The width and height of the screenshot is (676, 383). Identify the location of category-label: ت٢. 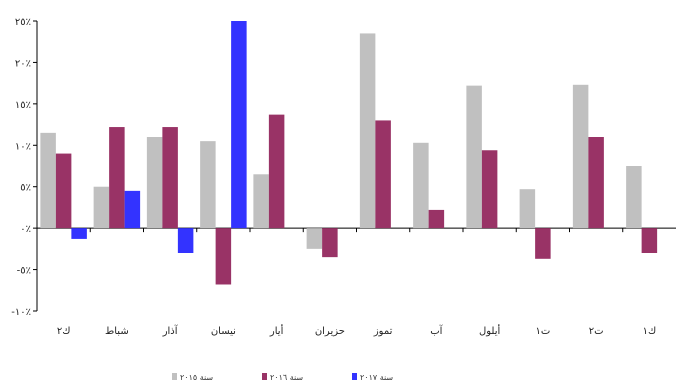
(596, 331).